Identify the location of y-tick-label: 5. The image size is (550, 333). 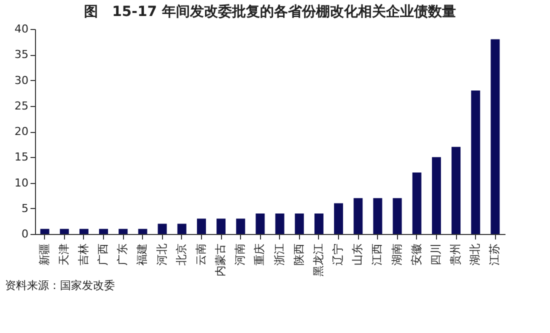
(25, 208).